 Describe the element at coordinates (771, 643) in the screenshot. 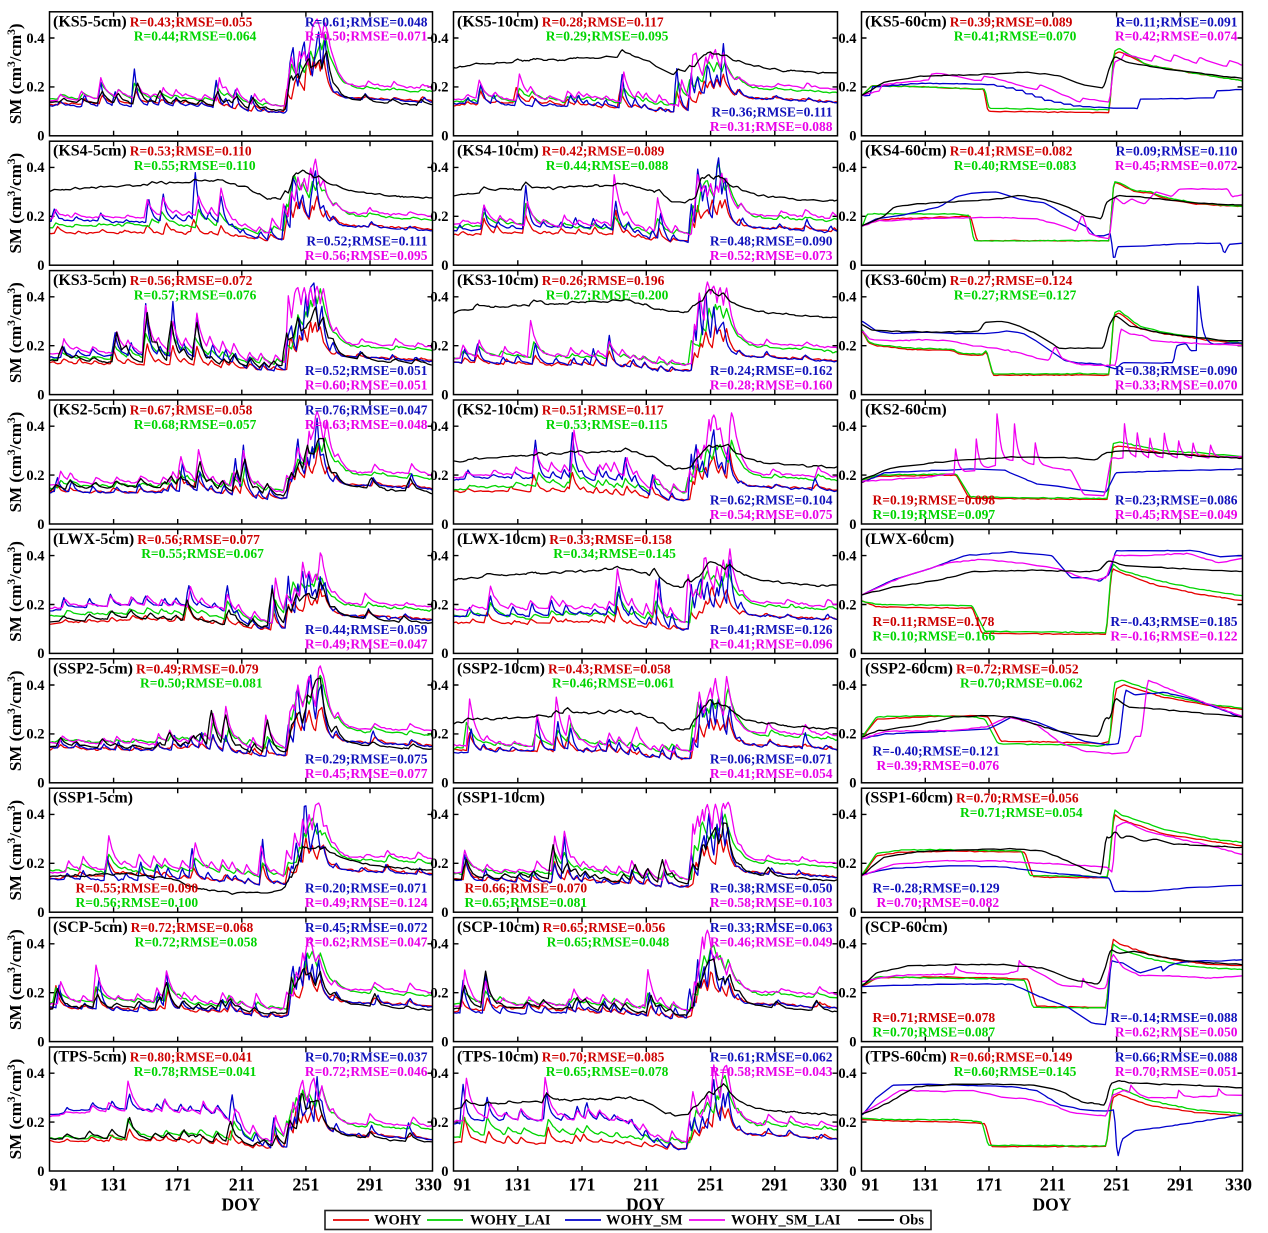

I see `svg-text: R=0.41;RMSE=0.096` at that location.